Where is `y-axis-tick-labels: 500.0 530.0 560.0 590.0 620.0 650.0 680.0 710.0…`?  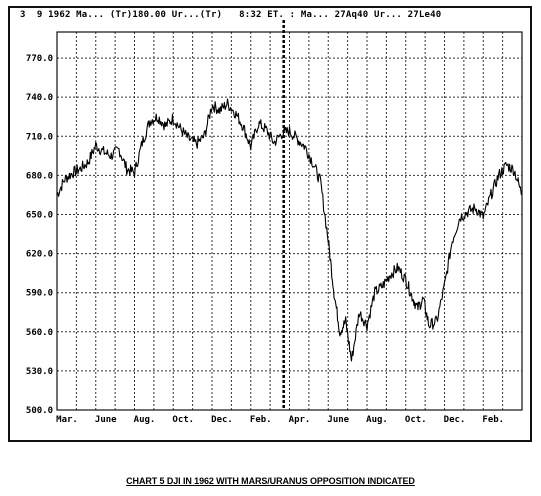
y-axis-tick-labels: 500.0 530.0 560.0 590.0 620.0 650.0 680.0 710.0… is located at coordinates (39, 235).